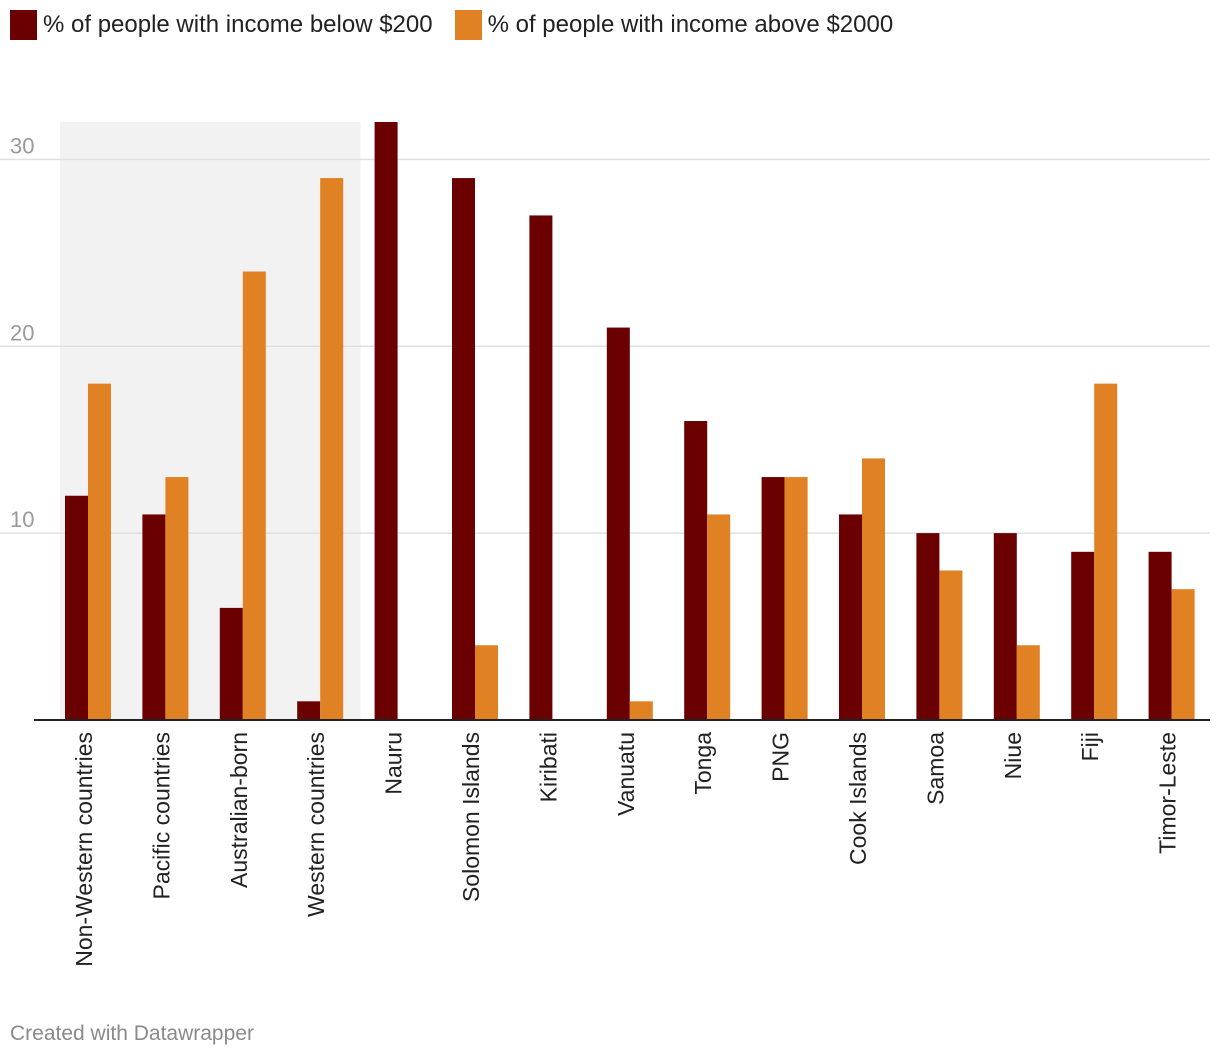 This screenshot has height=1060, width=1220. What do you see at coordinates (394, 763) in the screenshot?
I see `x-tick-label-4: Nauru` at bounding box center [394, 763].